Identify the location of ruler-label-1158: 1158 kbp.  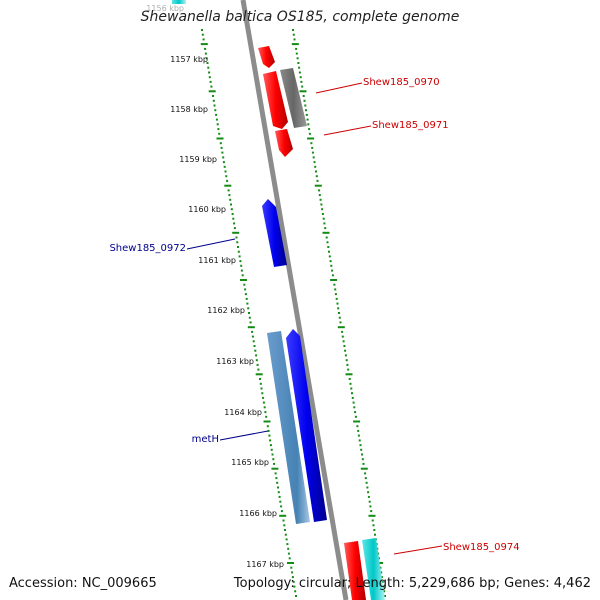
(189, 109).